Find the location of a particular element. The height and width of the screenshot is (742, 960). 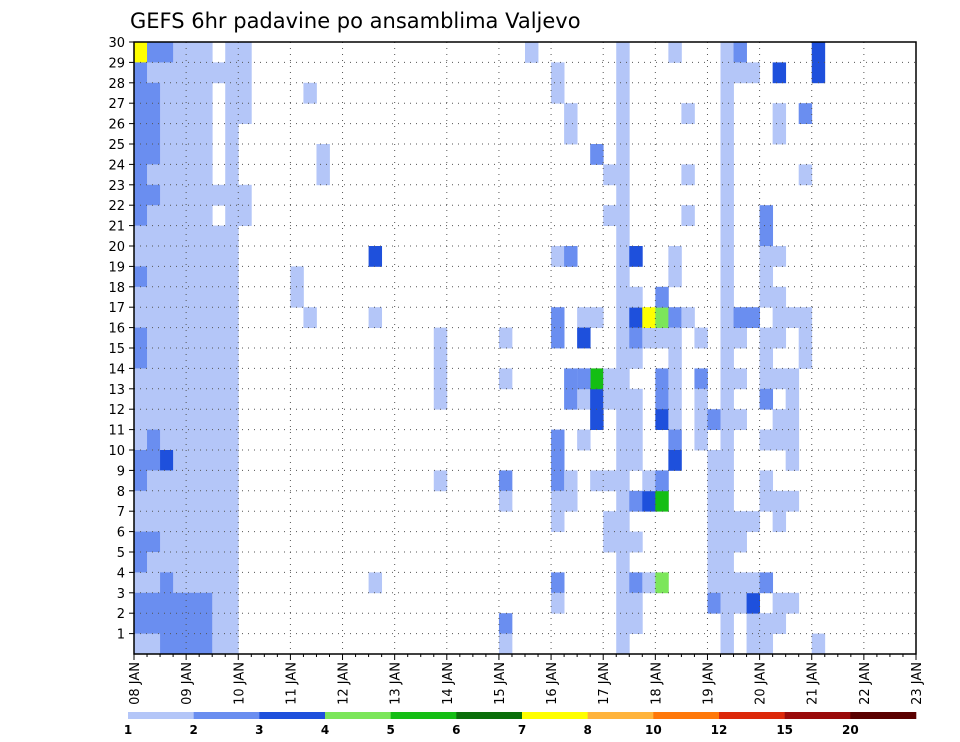

x-tick-label: 23 JAN is located at coordinates (917, 683).